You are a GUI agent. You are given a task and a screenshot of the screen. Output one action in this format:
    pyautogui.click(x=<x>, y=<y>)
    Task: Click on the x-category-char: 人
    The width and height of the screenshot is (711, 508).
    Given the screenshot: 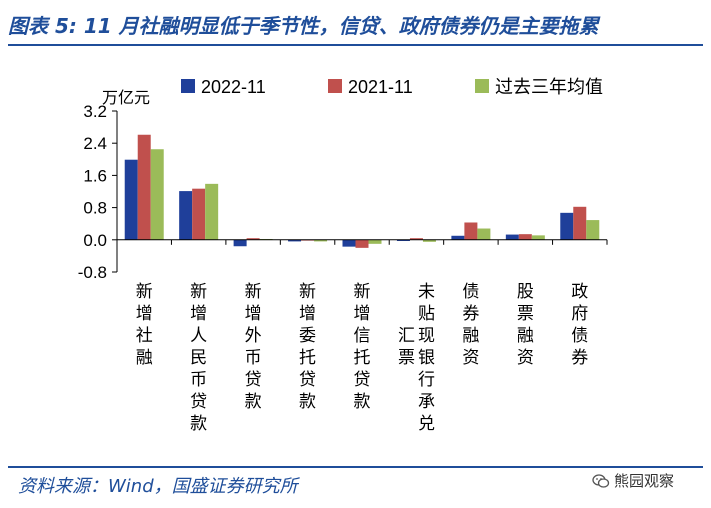 What is the action you would take?
    pyautogui.click(x=198, y=336)
    